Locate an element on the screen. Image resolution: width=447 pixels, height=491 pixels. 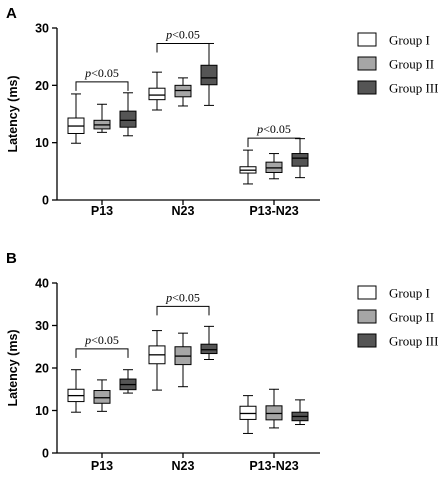
panel-label: A is located at coordinates (11, 13).